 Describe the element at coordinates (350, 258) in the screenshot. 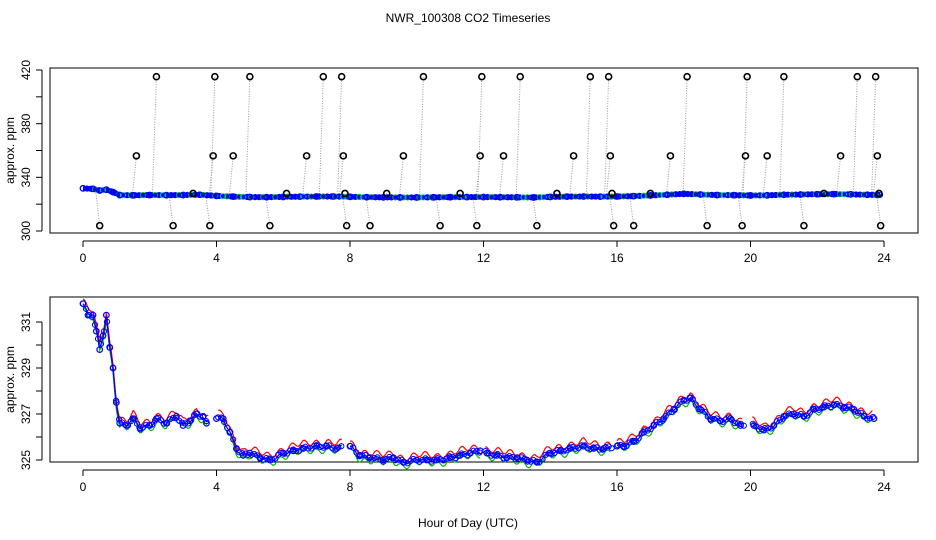

I see `top-x-tick-label: 8` at that location.